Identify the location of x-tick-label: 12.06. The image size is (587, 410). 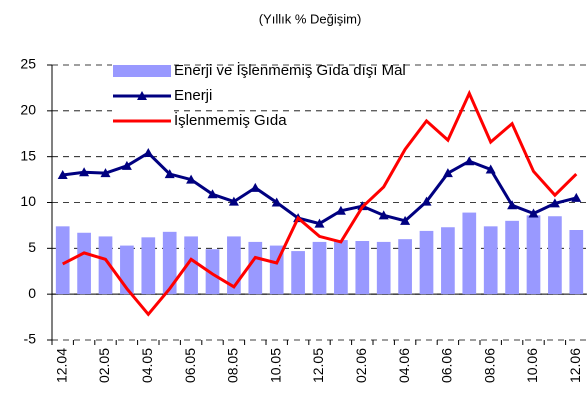
(575, 365).